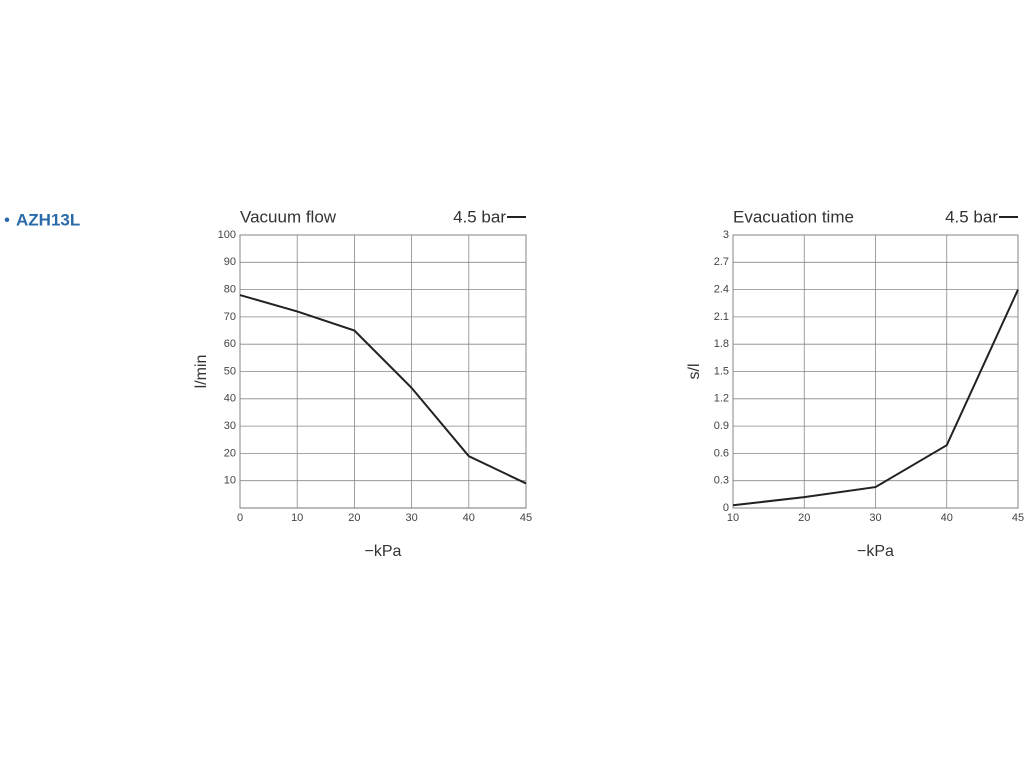  I want to click on x-tick-label: 0, so click(240, 518).